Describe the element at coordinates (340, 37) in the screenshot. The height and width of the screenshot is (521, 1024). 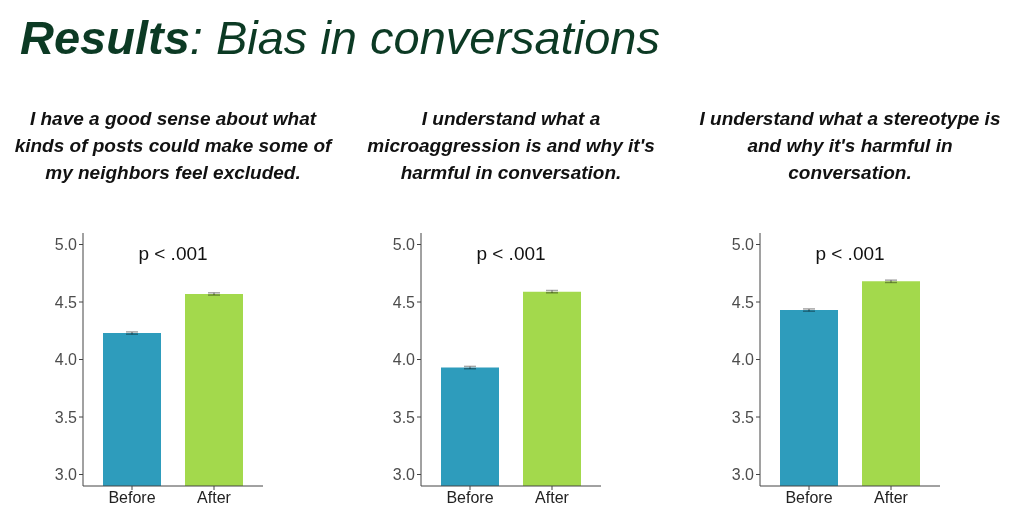
I see `chart-title: Results: Bias in conversations` at that location.